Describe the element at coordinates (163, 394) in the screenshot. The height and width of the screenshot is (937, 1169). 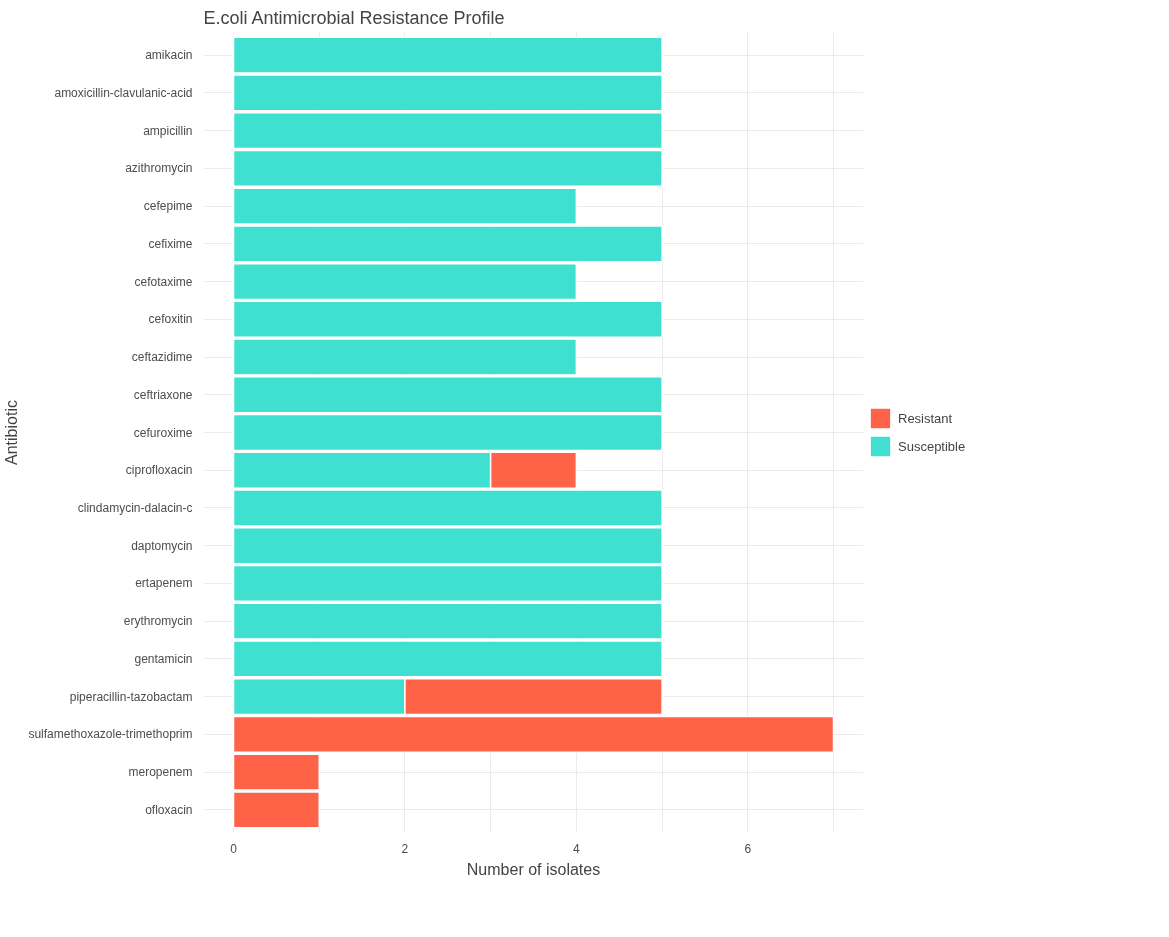
I see `y-tick-label: ceftriaxone` at that location.